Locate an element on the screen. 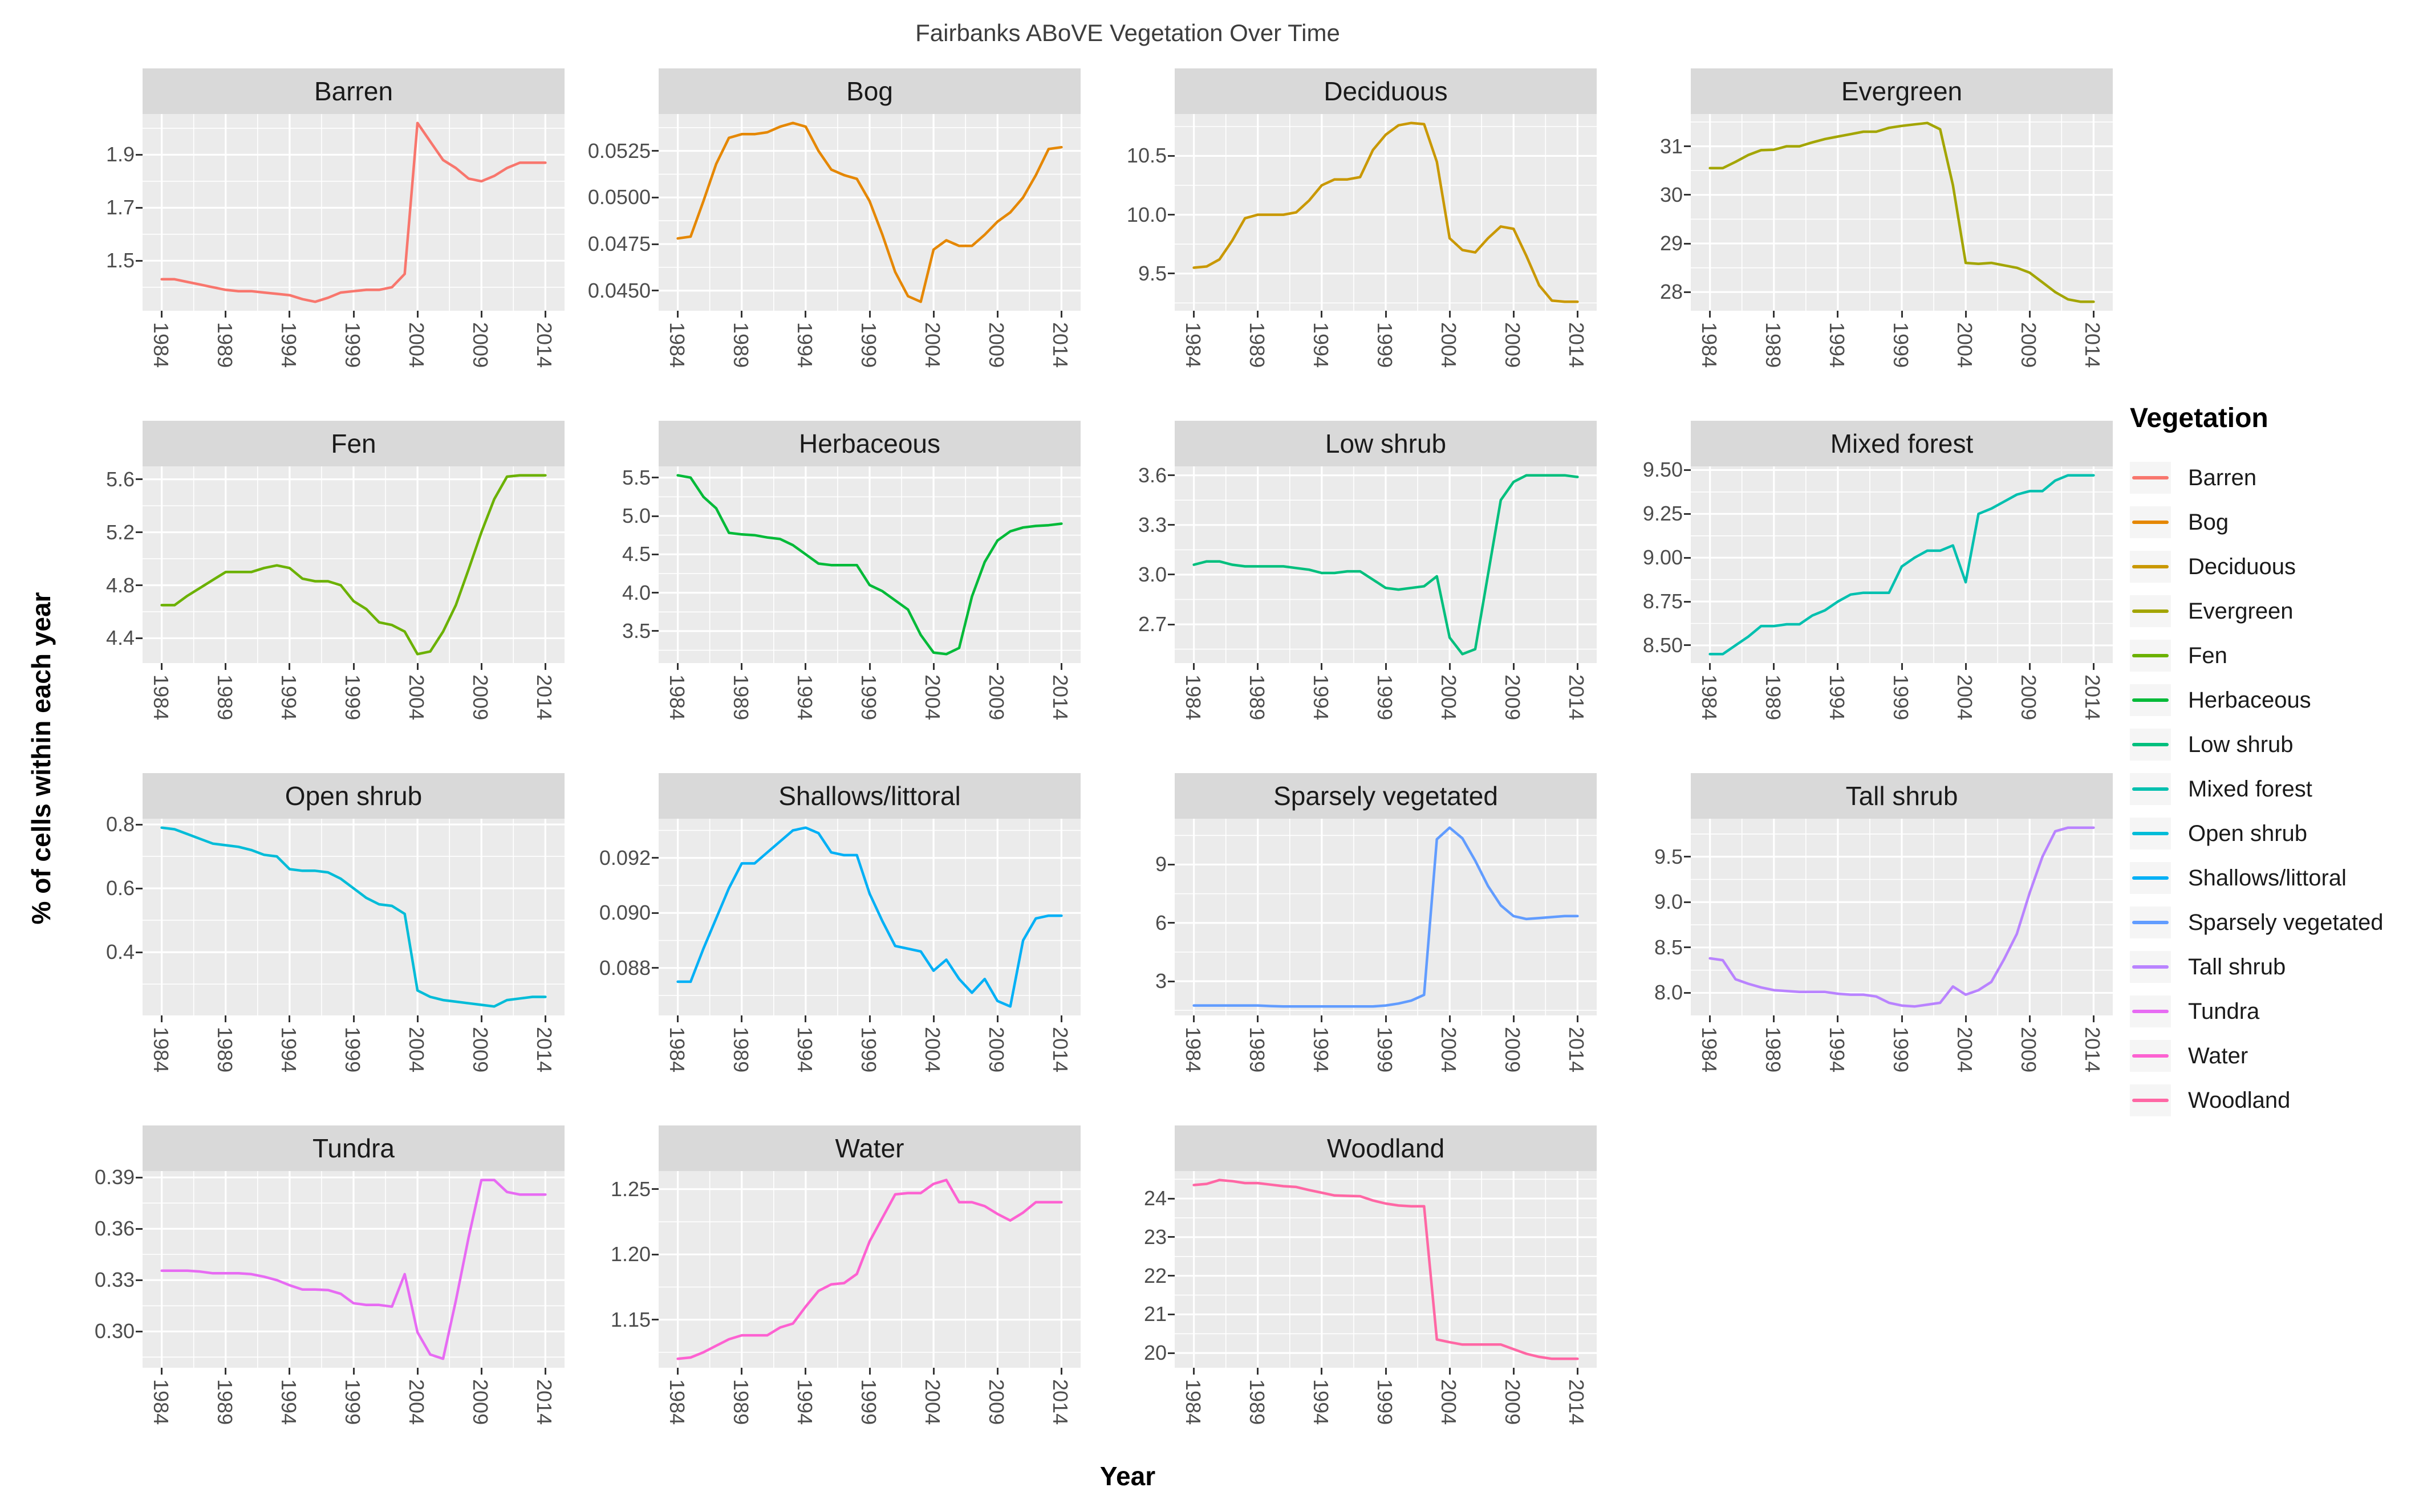  y-tick-label: 1.5 is located at coordinates (120, 261).